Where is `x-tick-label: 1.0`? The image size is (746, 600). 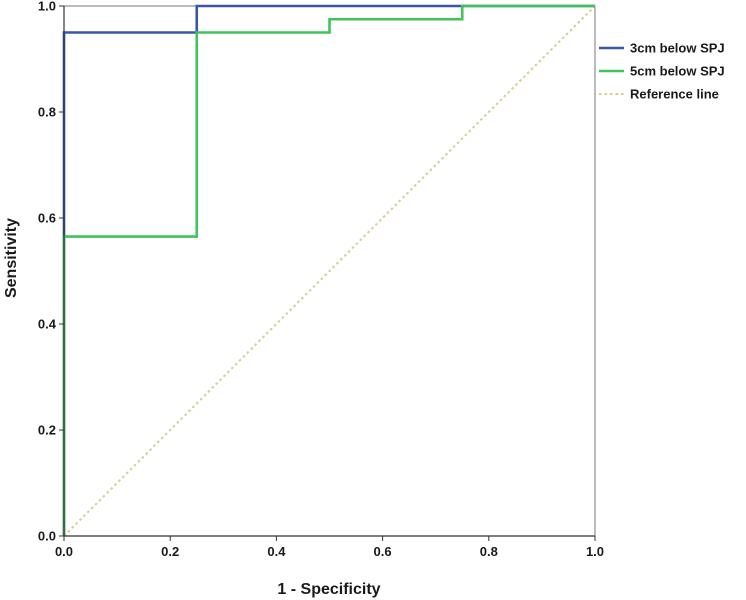 x-tick-label: 1.0 is located at coordinates (595, 551).